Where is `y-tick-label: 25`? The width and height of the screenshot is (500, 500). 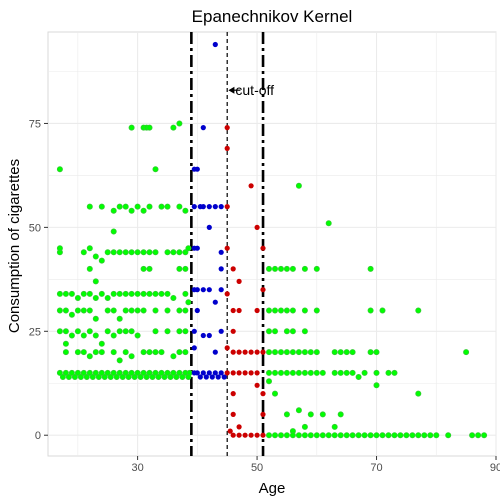 y-tick-label: 25 is located at coordinates (35, 332).